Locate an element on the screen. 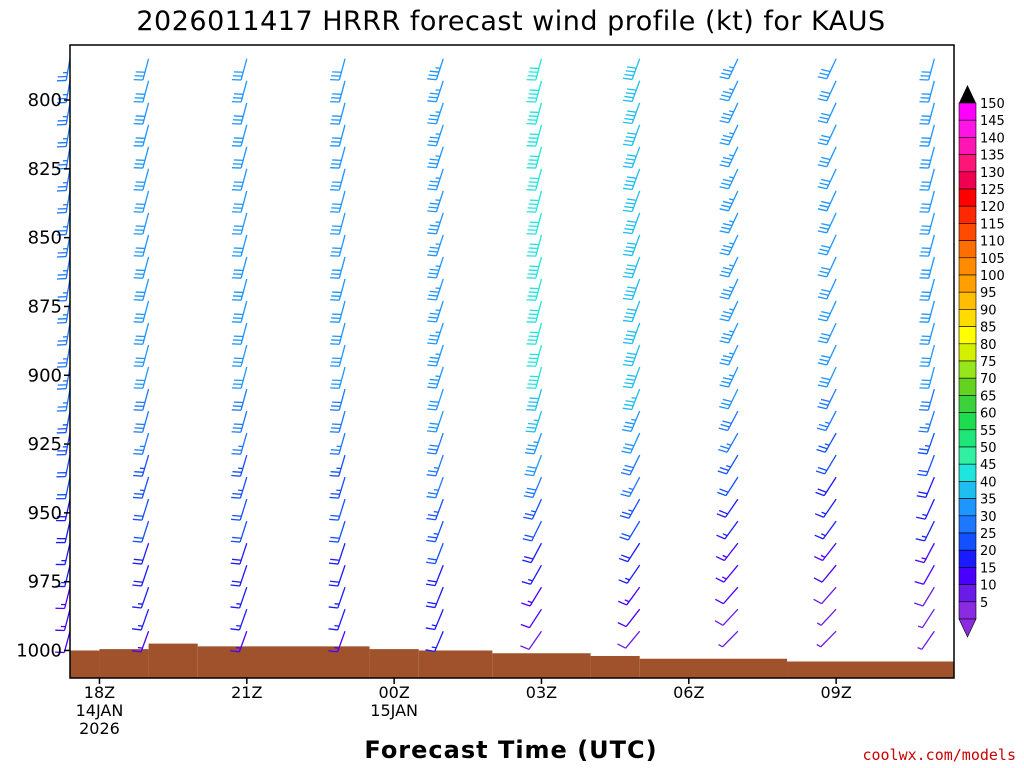  credit-link: coolwx.com/models is located at coordinates (939, 755).